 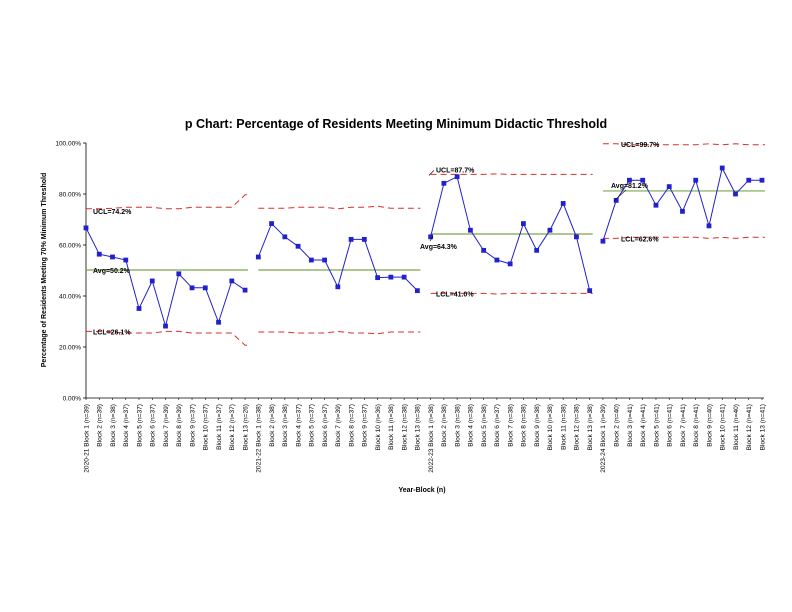 I want to click on x-tick-label: 2023-24 Block 1 (n=39), so click(x=603, y=438).